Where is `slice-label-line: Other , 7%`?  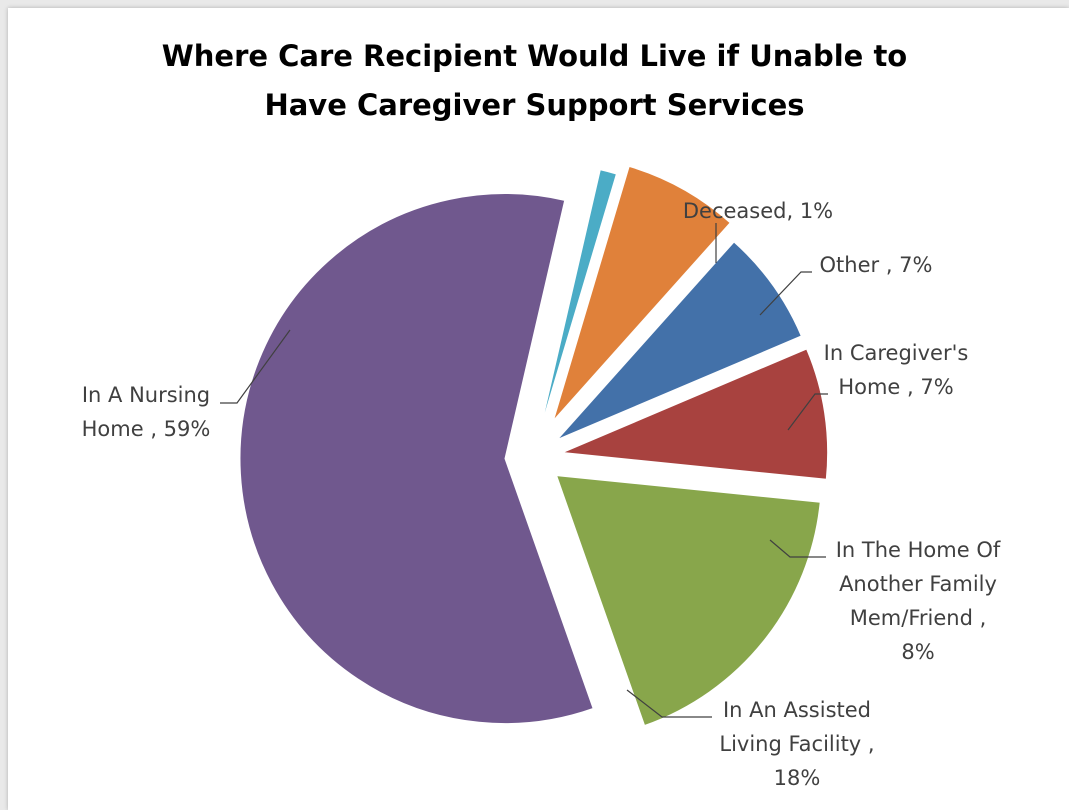
slice-label-line: Other , 7% is located at coordinates (876, 265).